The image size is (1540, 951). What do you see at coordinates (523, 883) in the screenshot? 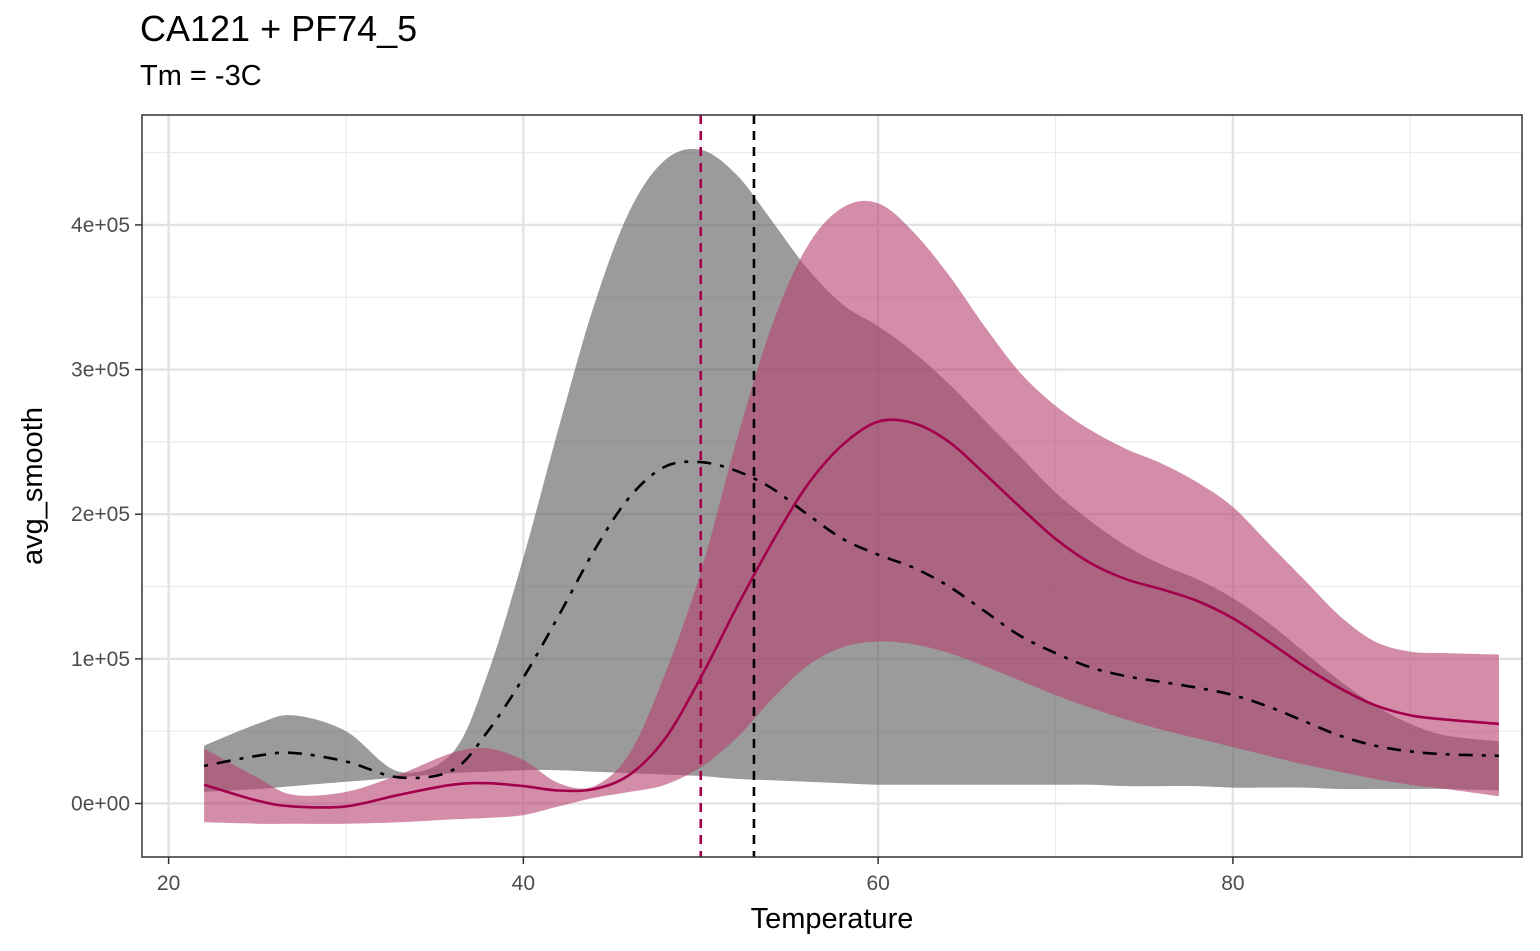
I see `x-tick-label: 40` at bounding box center [523, 883].